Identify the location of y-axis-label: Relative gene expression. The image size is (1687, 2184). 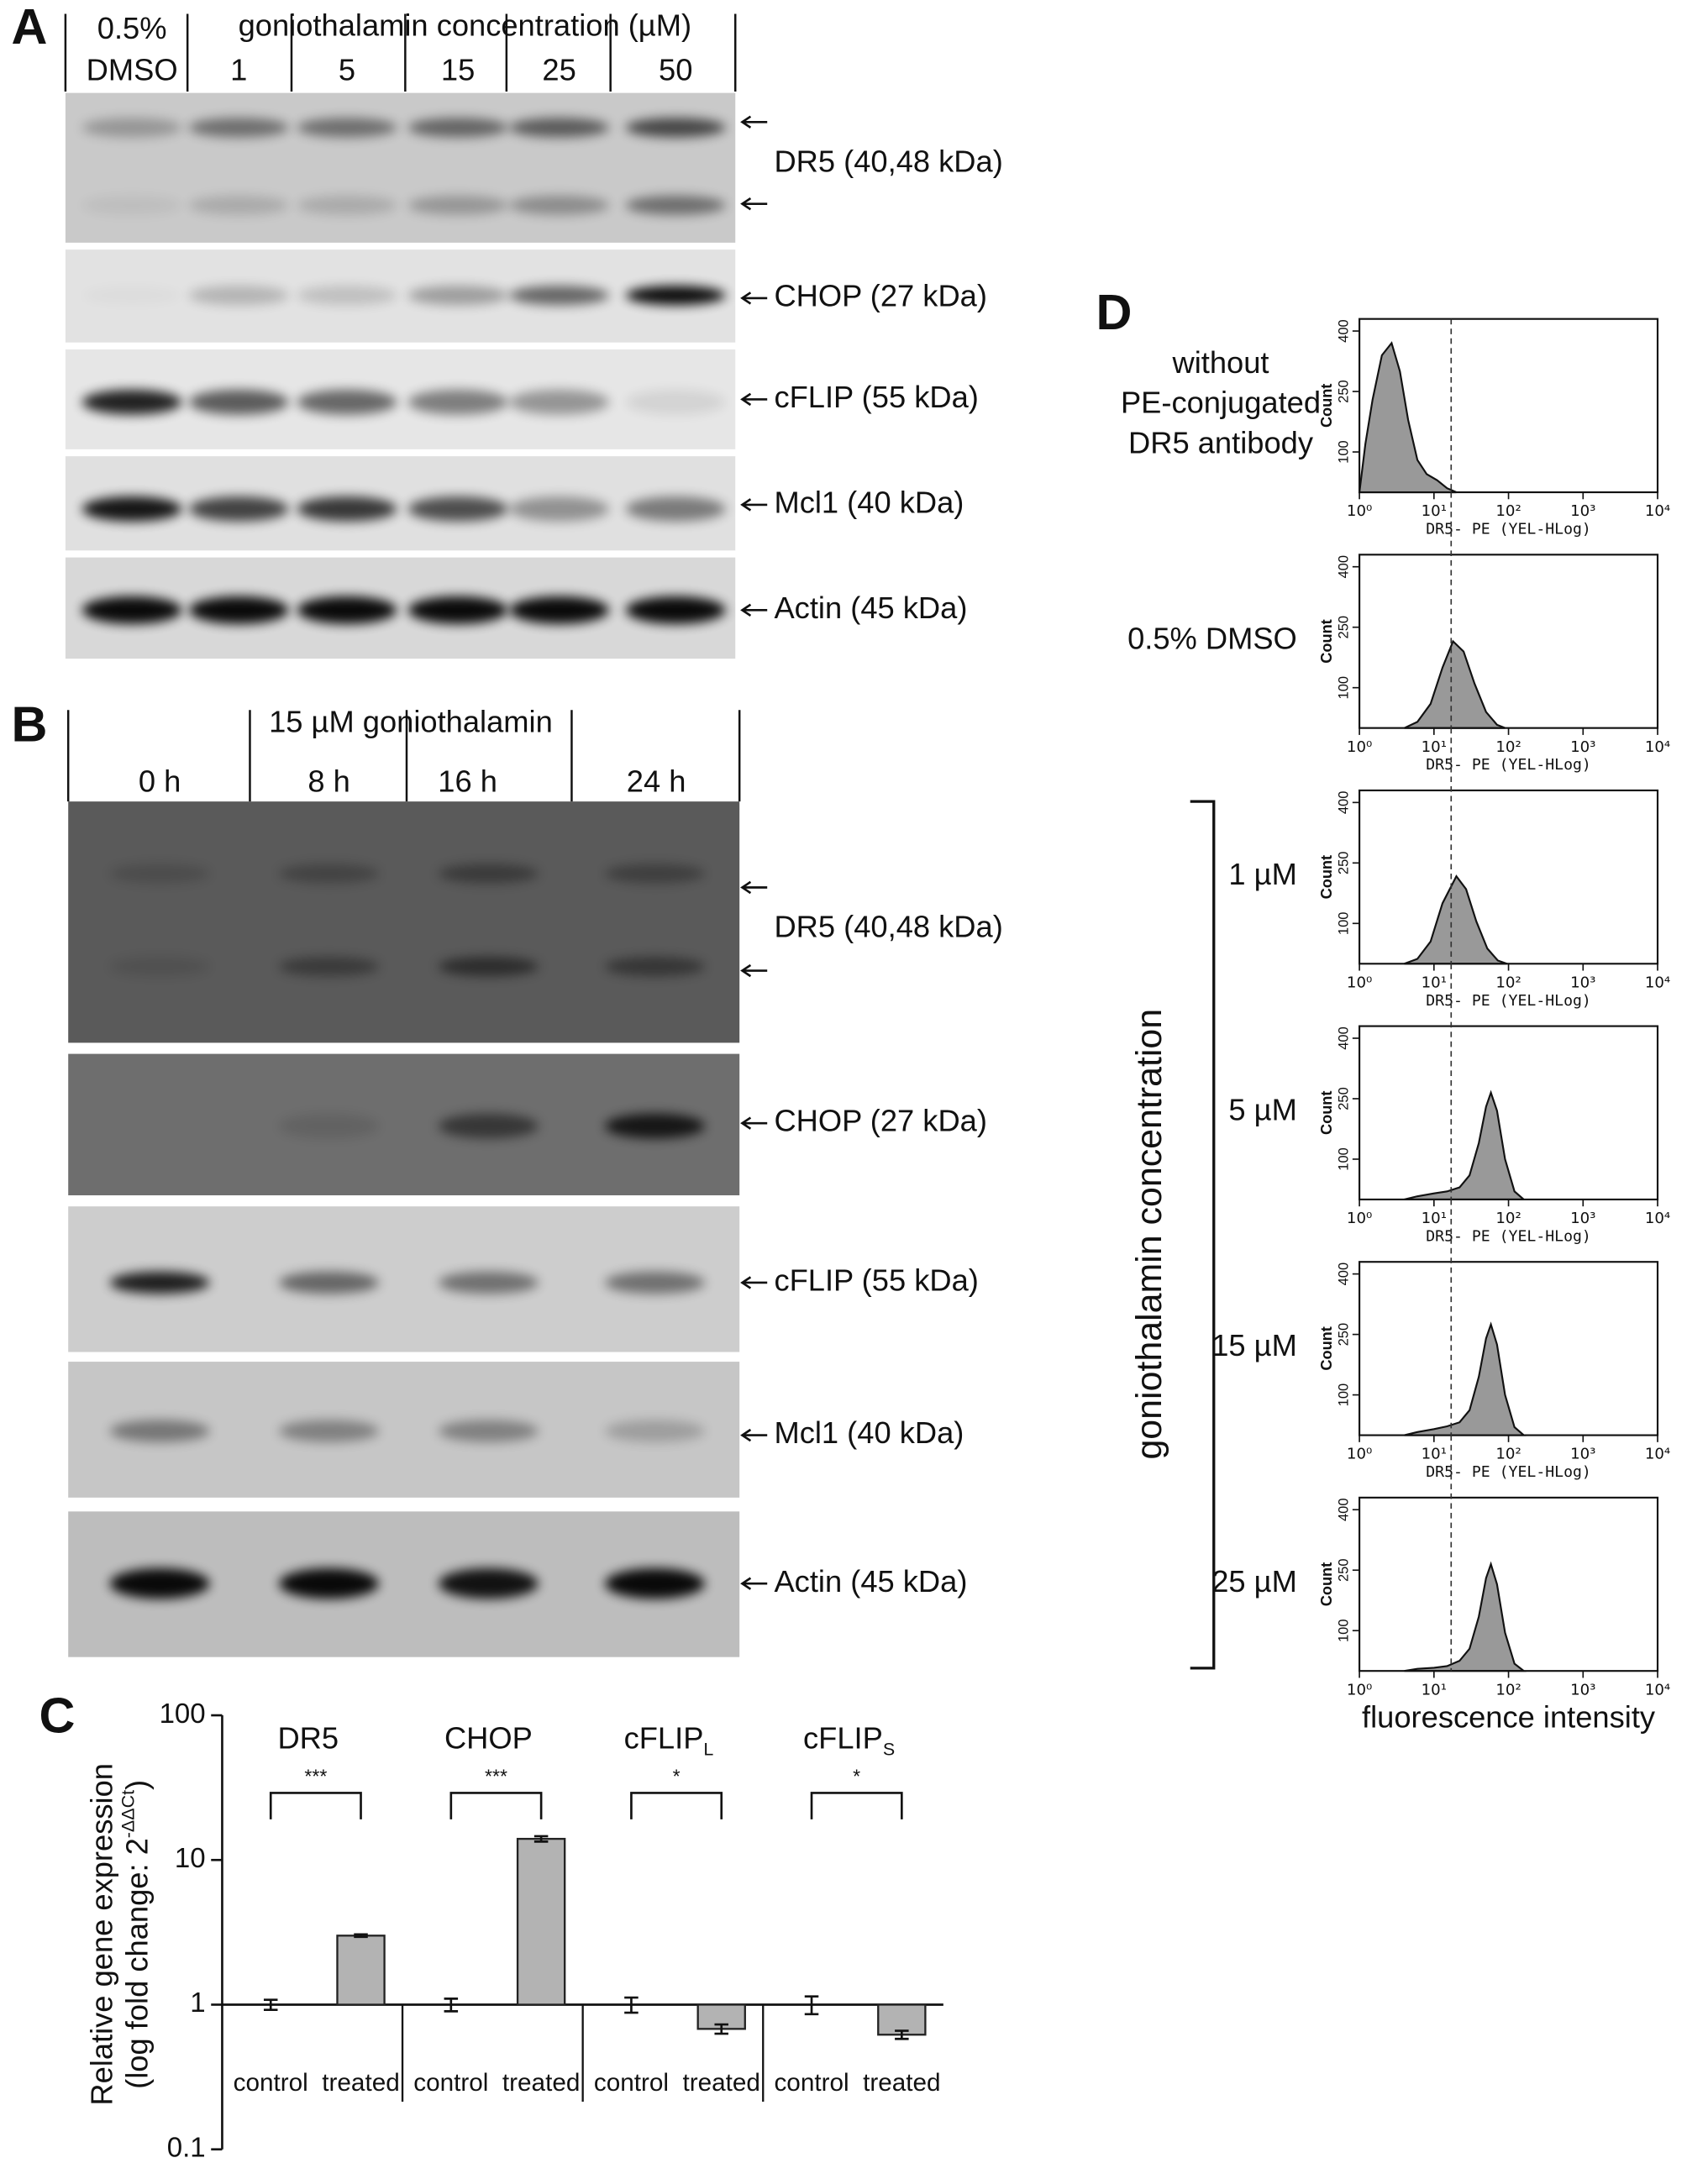
(102, 1934).